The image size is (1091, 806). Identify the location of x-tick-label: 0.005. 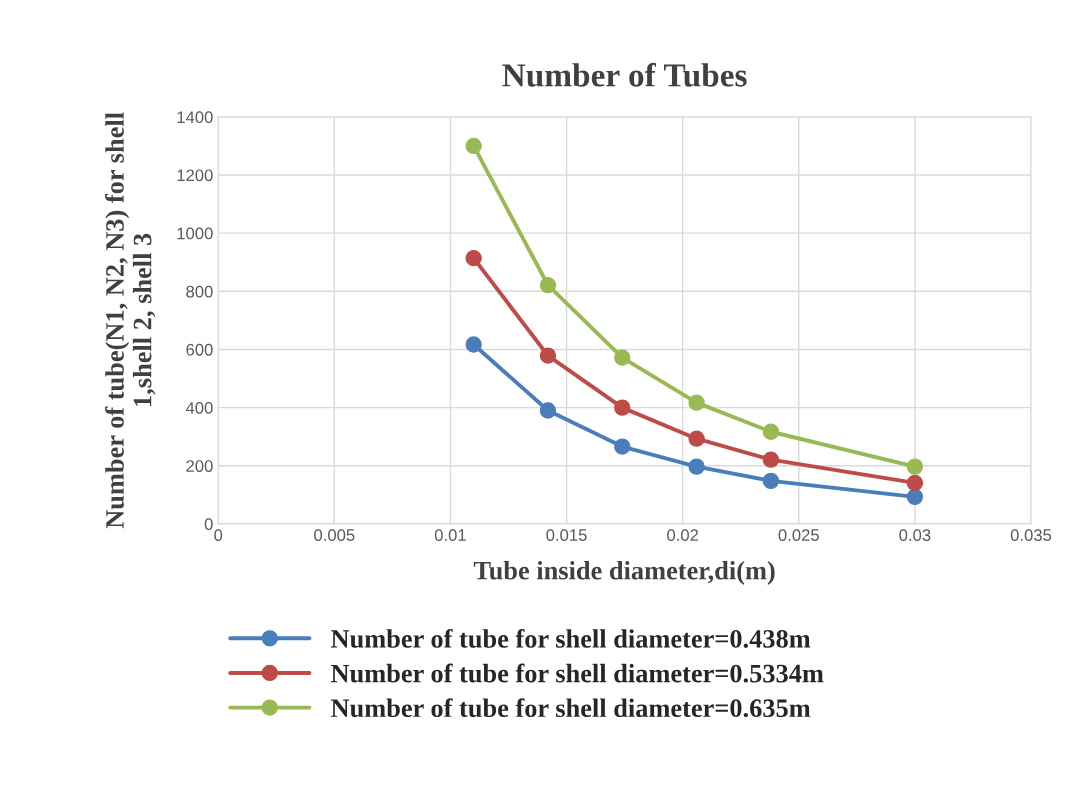
(334, 535).